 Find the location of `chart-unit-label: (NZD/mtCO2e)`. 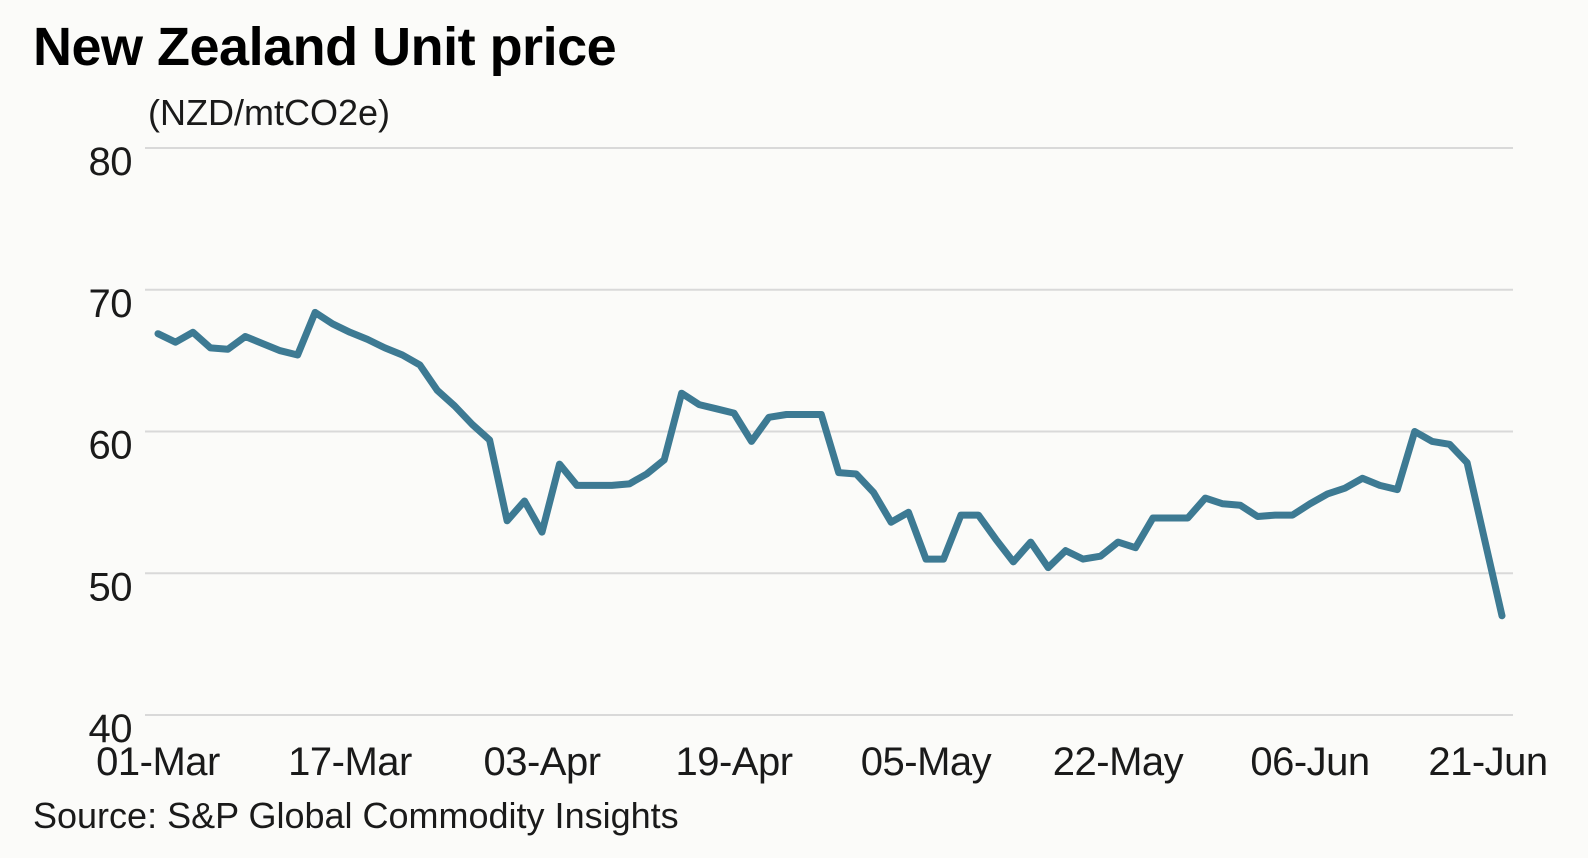

chart-unit-label: (NZD/mtCO2e) is located at coordinates (269, 112).